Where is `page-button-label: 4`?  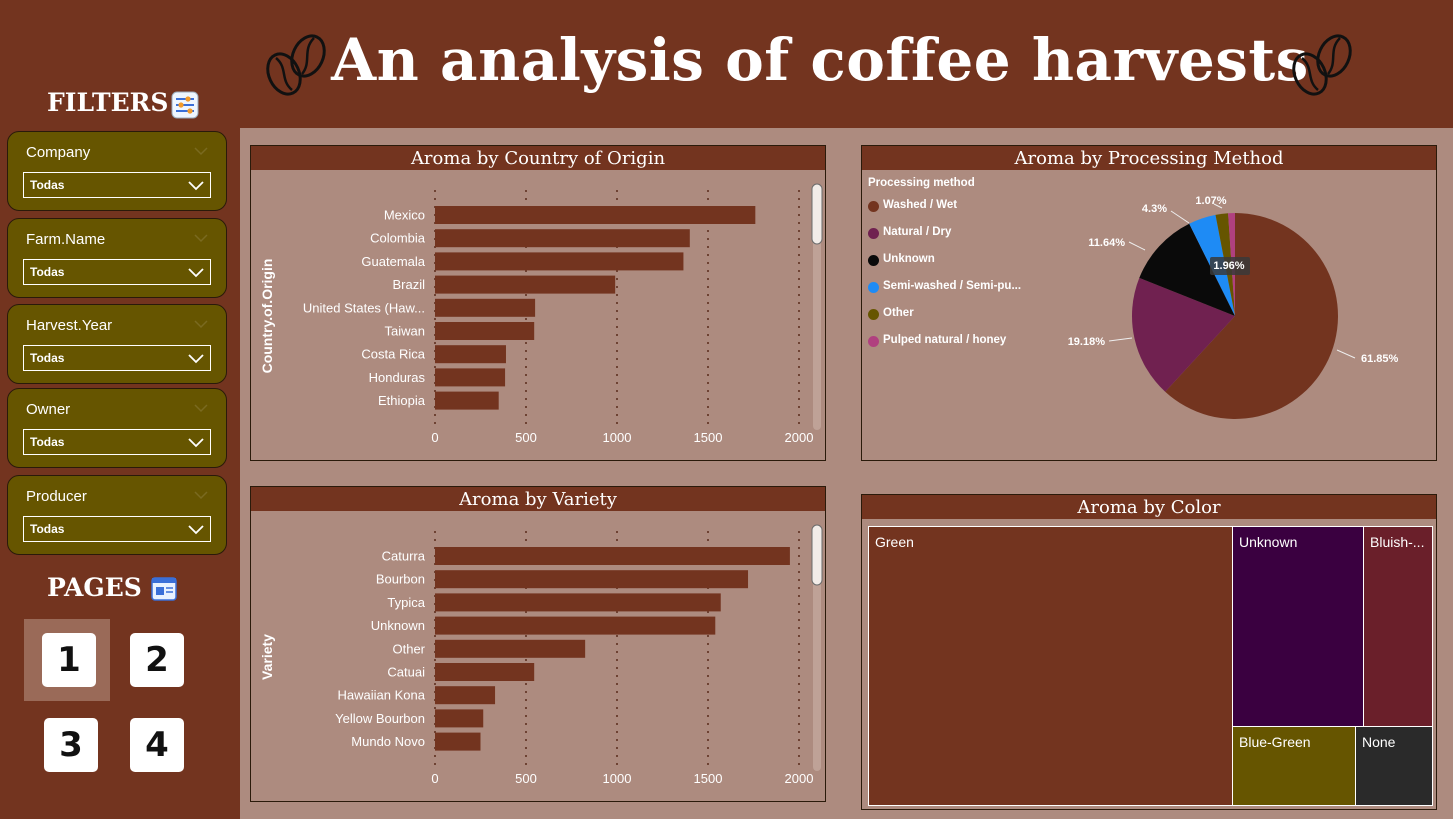
page-button-label: 4 is located at coordinates (157, 745).